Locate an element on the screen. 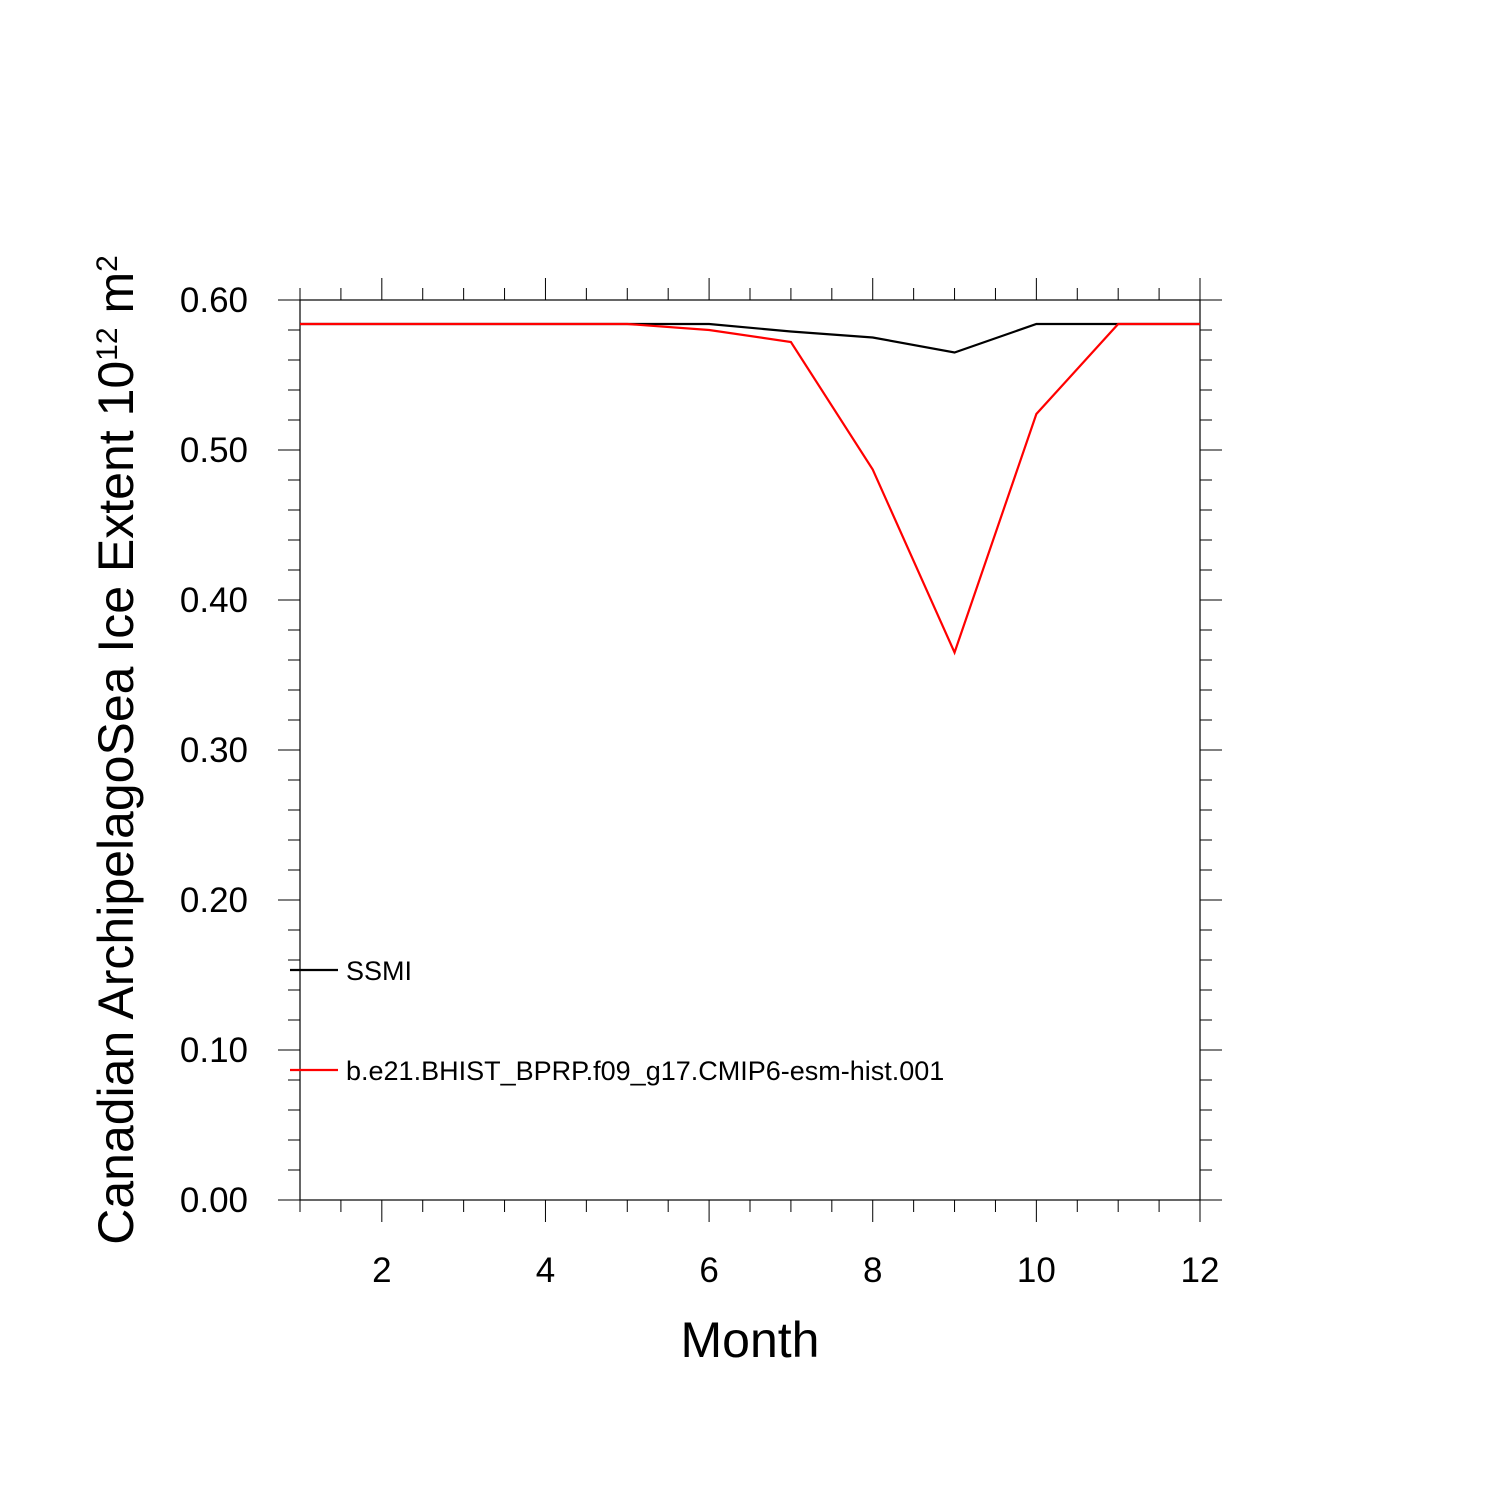 The height and width of the screenshot is (1505, 1500). y-tick-label: 0.00 is located at coordinates (214, 1200).